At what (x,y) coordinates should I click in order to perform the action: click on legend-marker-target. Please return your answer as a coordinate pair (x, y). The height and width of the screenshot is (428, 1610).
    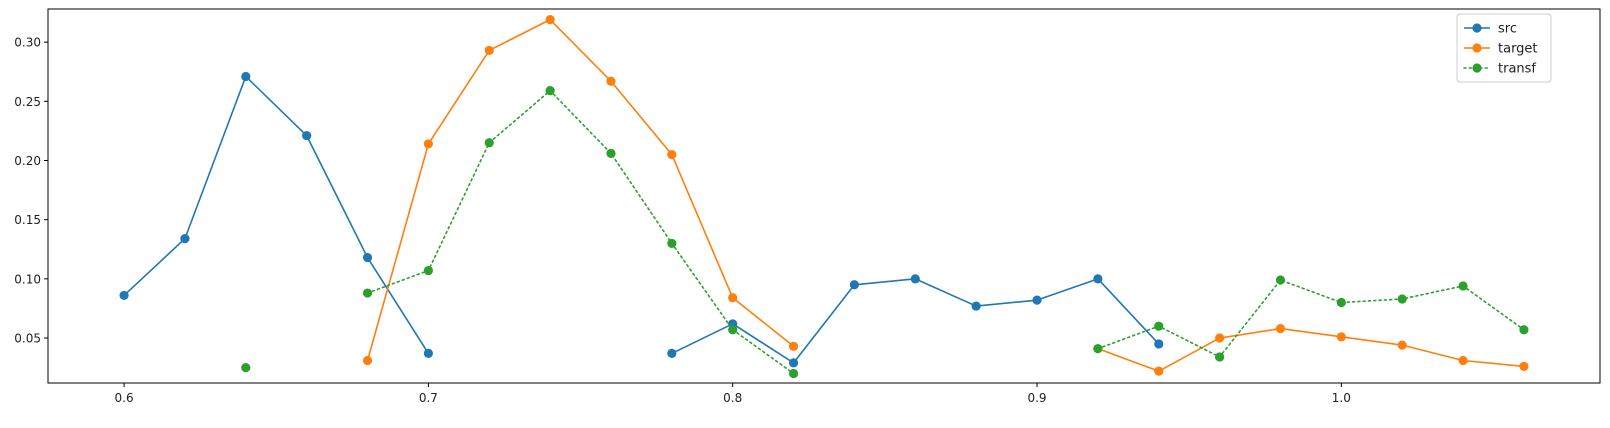
    Looking at the image, I should click on (1477, 48).